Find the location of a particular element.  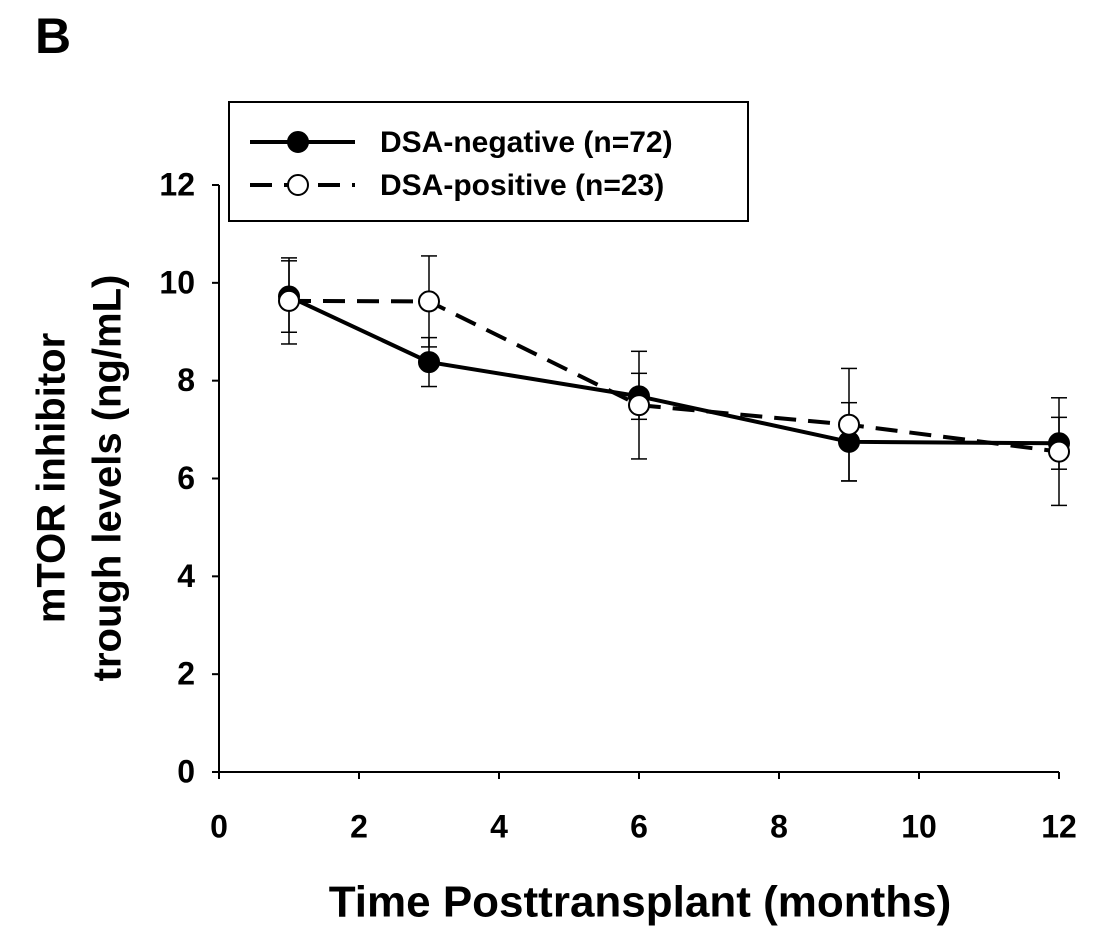

x-tick-label: 12 is located at coordinates (1059, 826).